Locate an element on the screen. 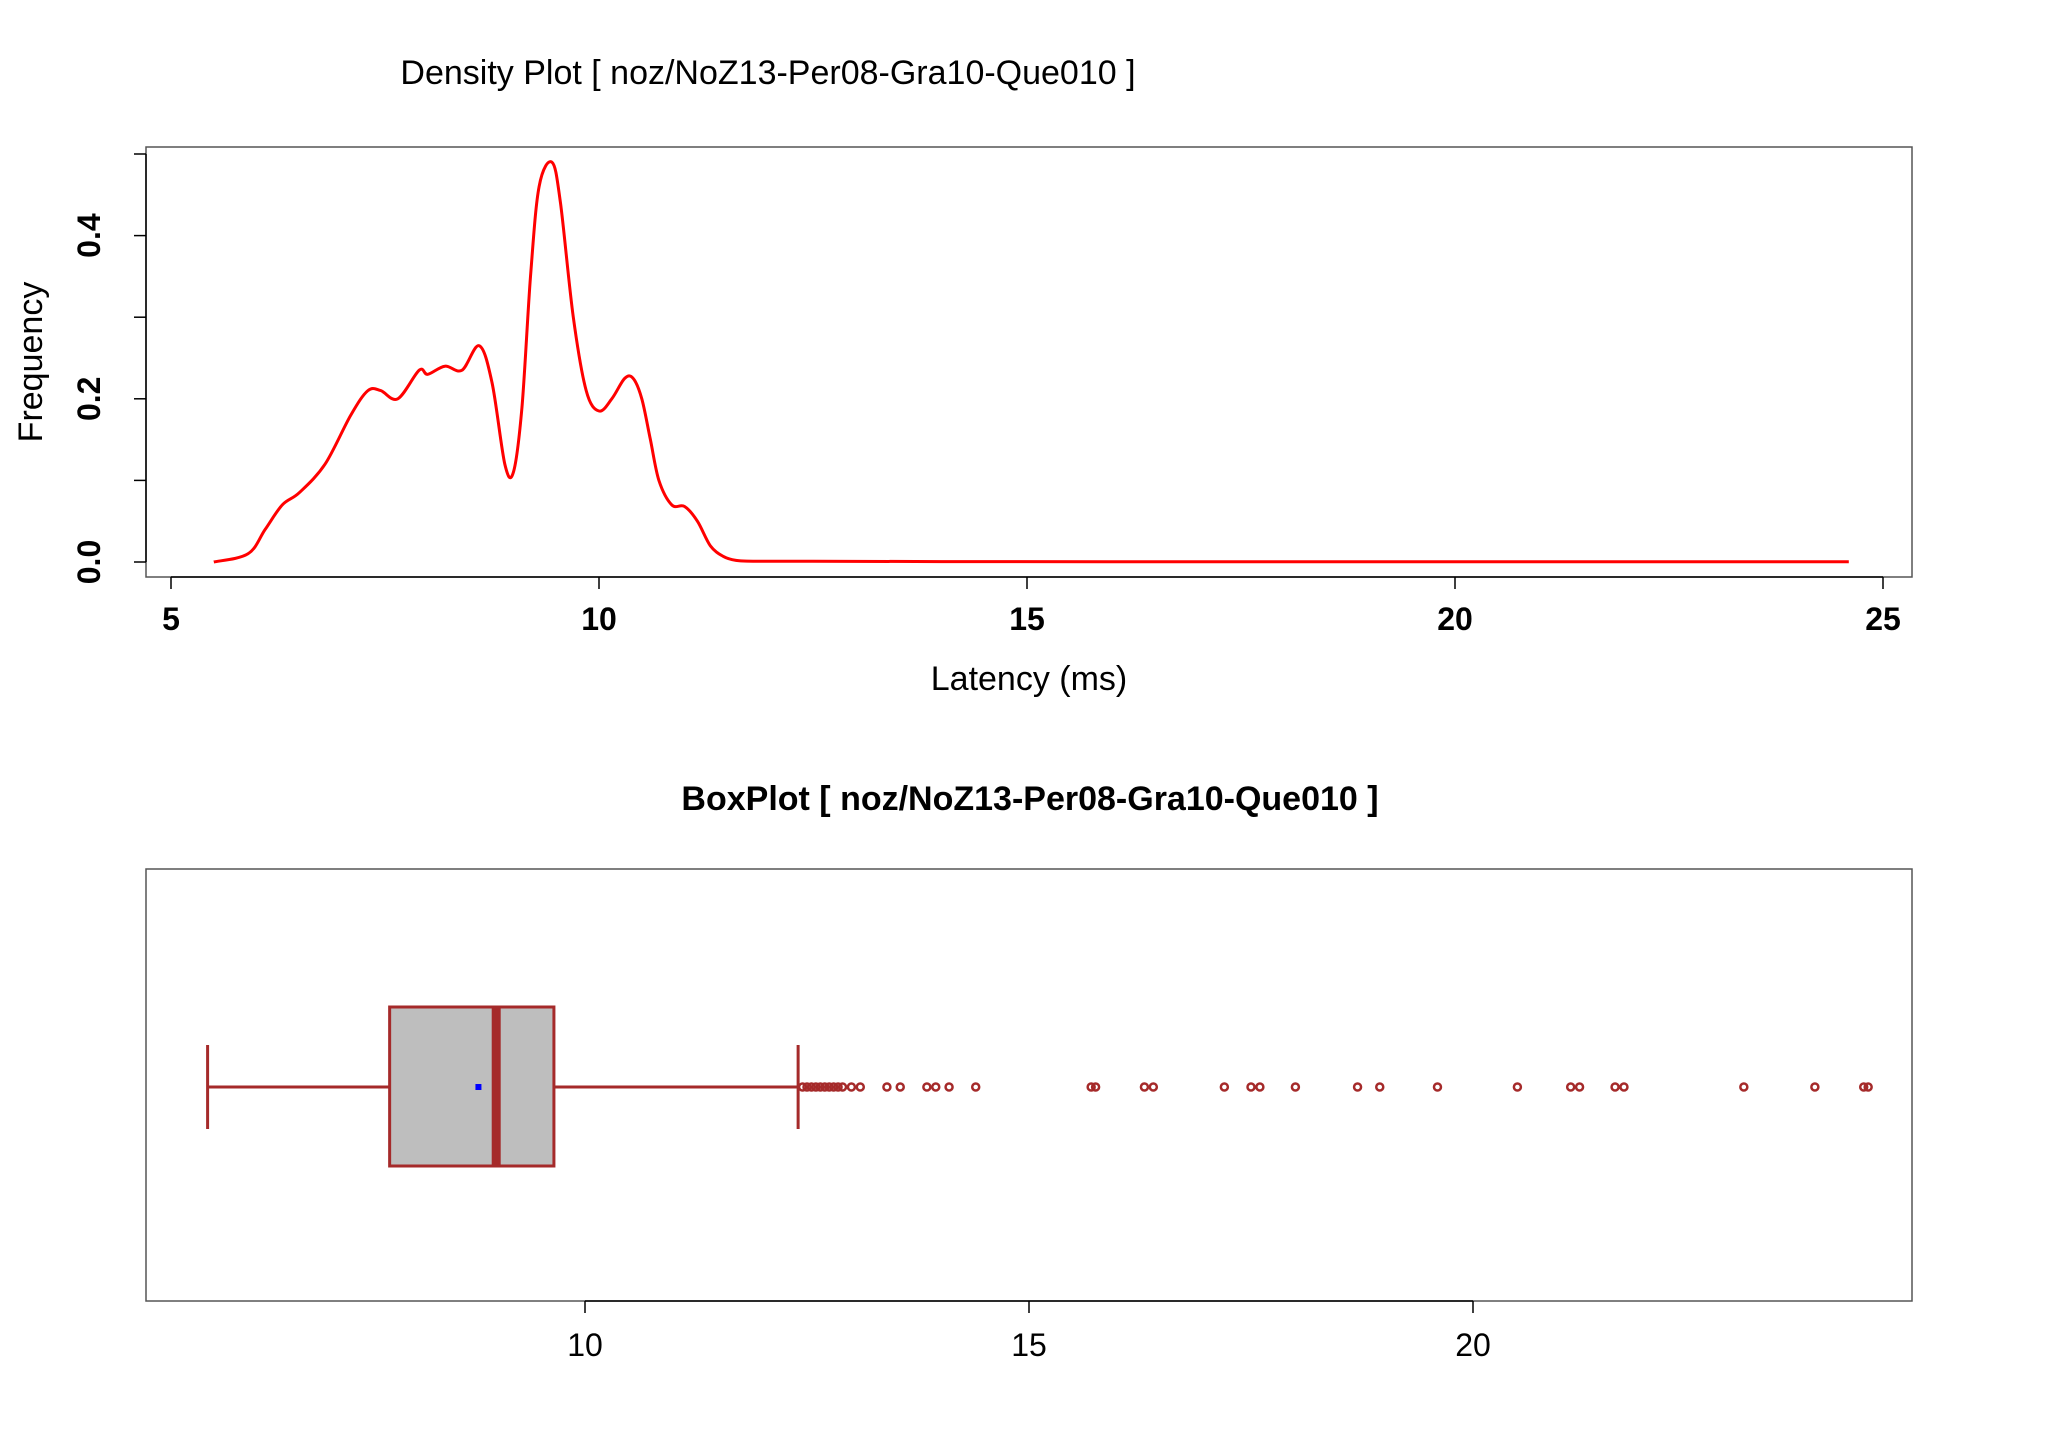 Image resolution: width=2048 pixels, height=1445 pixels. box-title: BoxPlot [ noz/NoZ13-Per08-Gra10-Que010 ] is located at coordinates (1029, 799).